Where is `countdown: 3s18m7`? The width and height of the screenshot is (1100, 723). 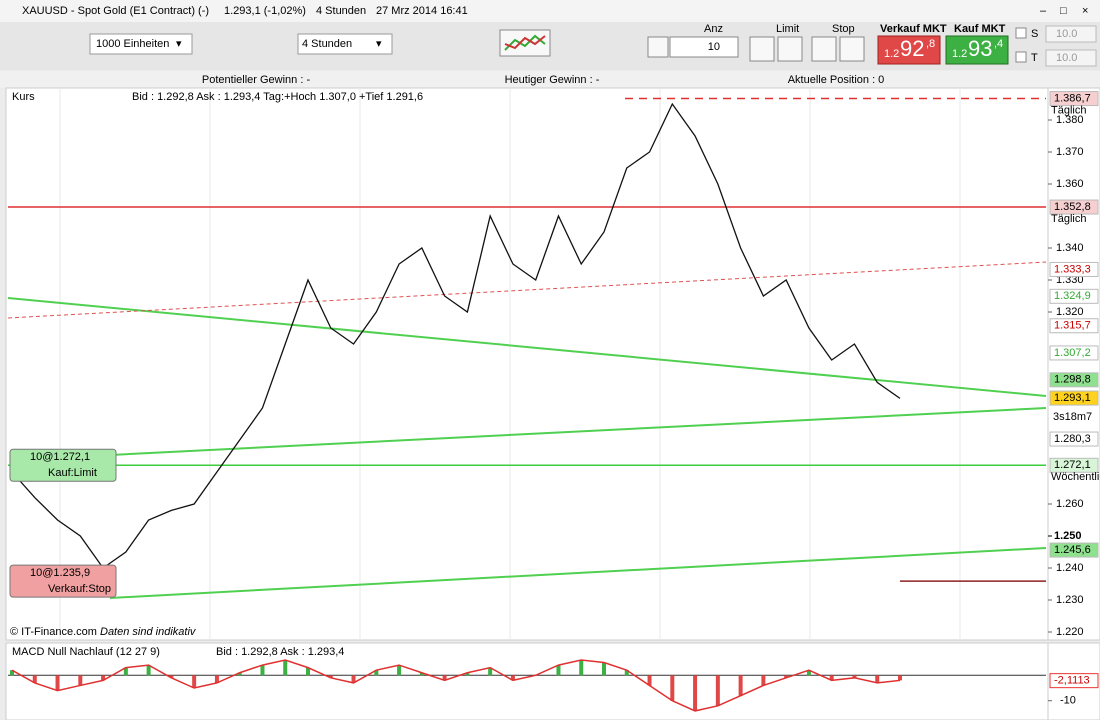 countdown: 3s18m7 is located at coordinates (1072, 417).